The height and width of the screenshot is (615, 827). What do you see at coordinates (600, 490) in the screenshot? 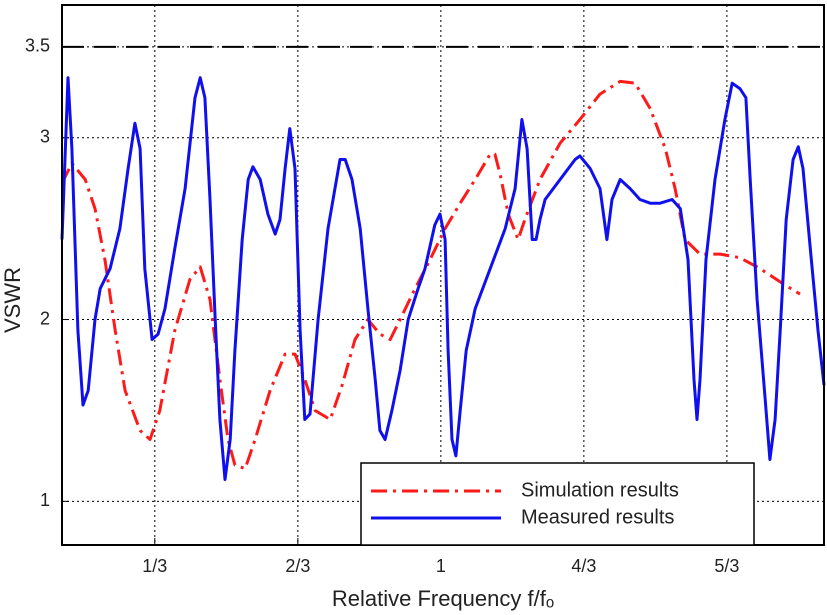
I see `legend-label: Simulation results` at bounding box center [600, 490].